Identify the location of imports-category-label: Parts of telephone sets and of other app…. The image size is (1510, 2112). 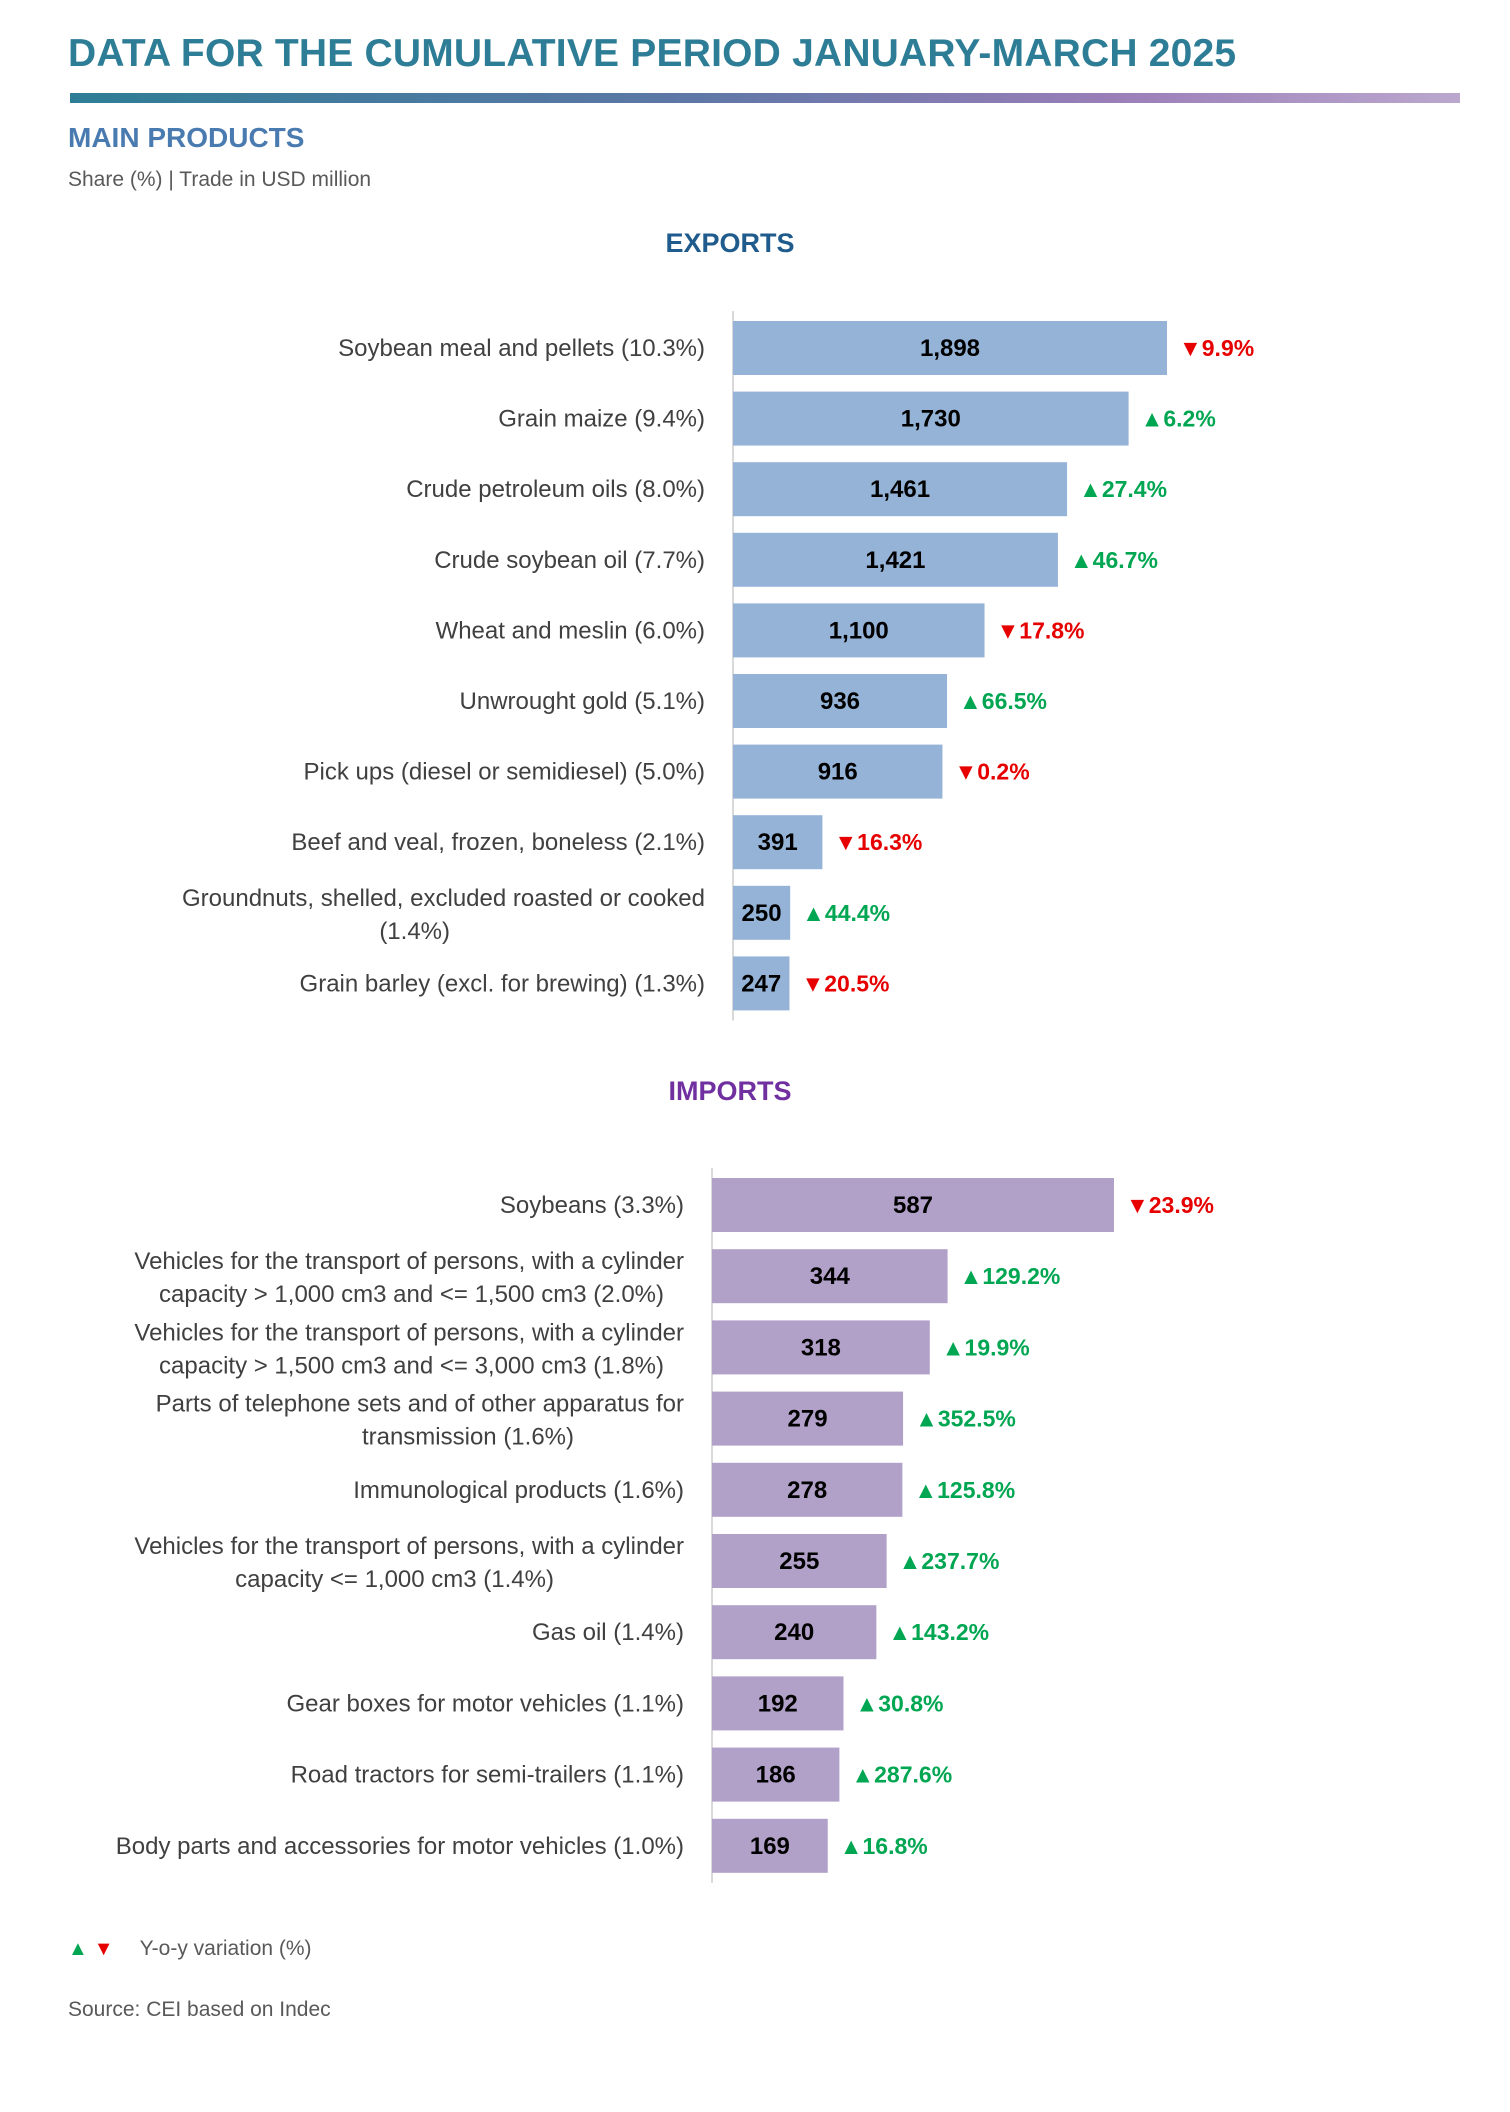
(420, 1421).